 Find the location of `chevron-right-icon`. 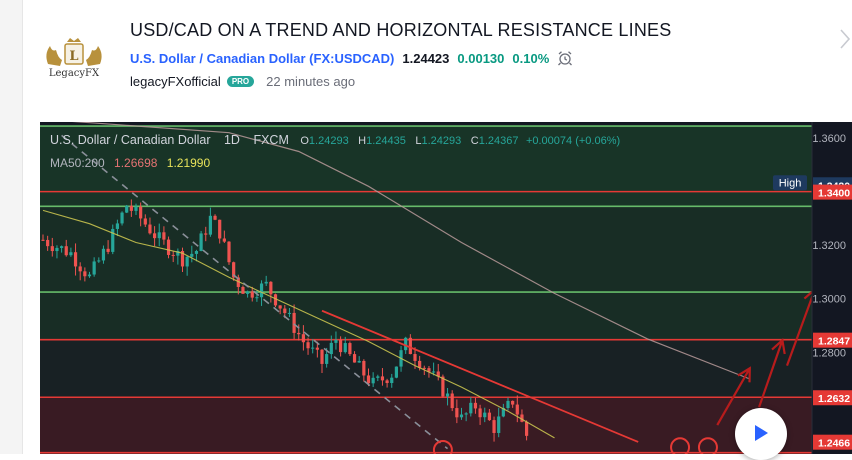

chevron-right-icon is located at coordinates (845, 39).